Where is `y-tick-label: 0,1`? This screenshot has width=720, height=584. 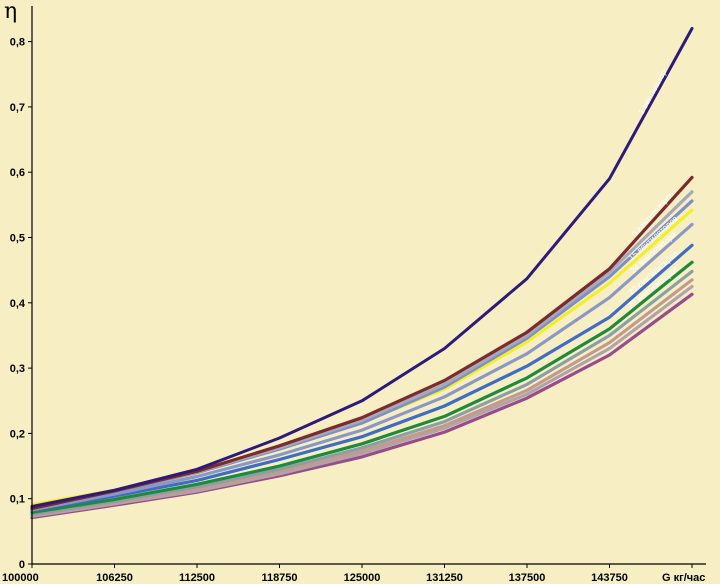 y-tick-label: 0,1 is located at coordinates (17, 500).